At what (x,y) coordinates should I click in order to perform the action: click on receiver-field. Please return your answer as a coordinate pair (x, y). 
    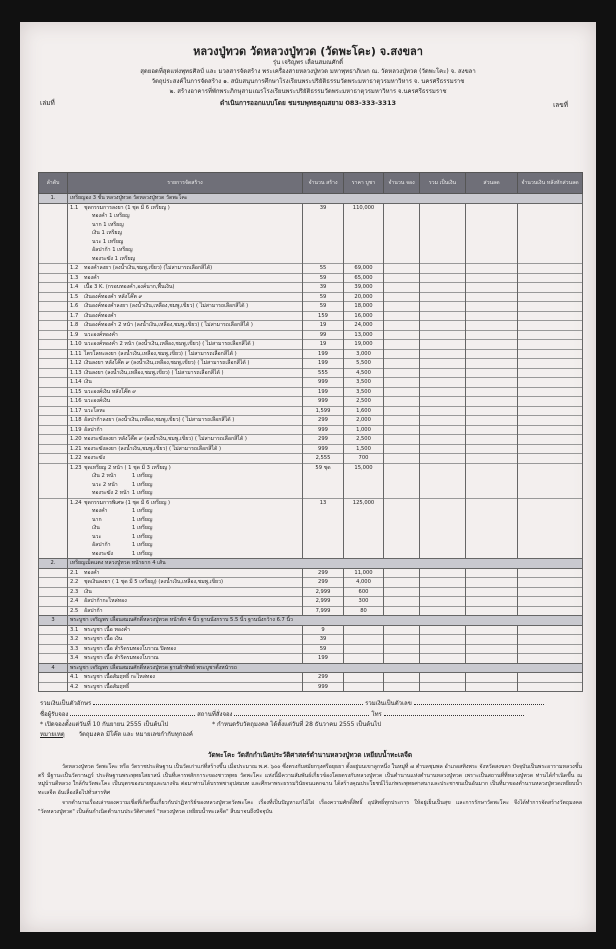
    Looking at the image, I should click on (133, 712).